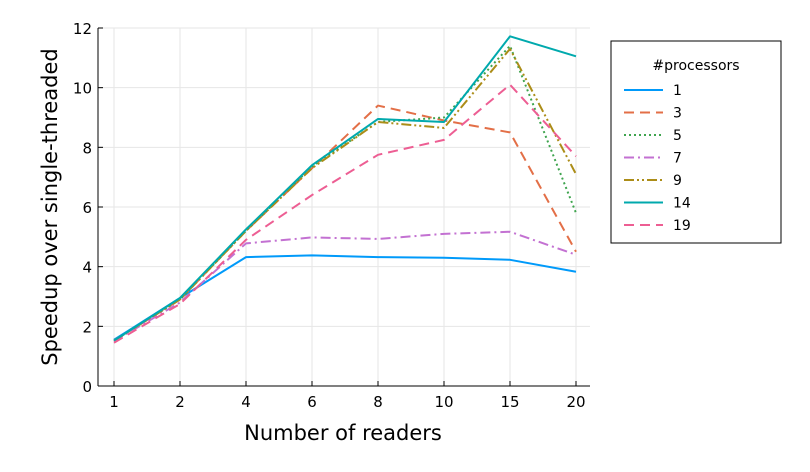  I want to click on legend-label-19: 19, so click(682, 226).